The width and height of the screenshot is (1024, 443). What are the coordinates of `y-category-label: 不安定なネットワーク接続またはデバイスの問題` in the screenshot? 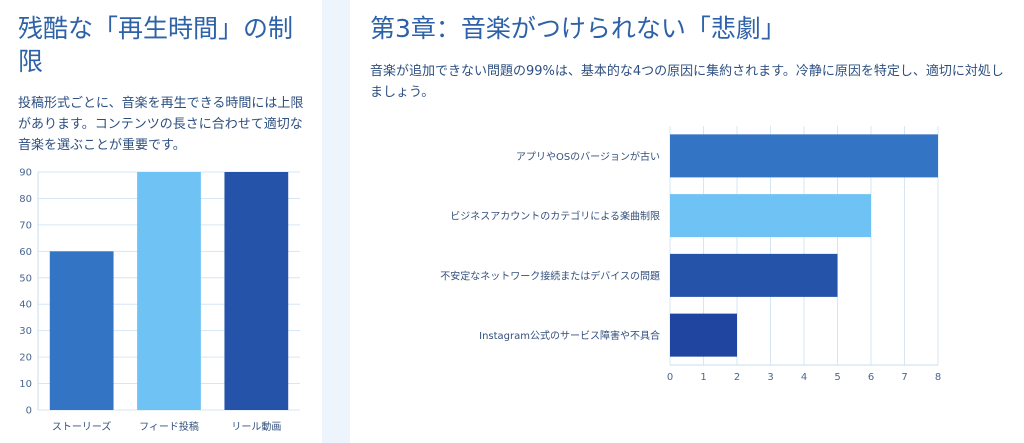 It's located at (550, 275).